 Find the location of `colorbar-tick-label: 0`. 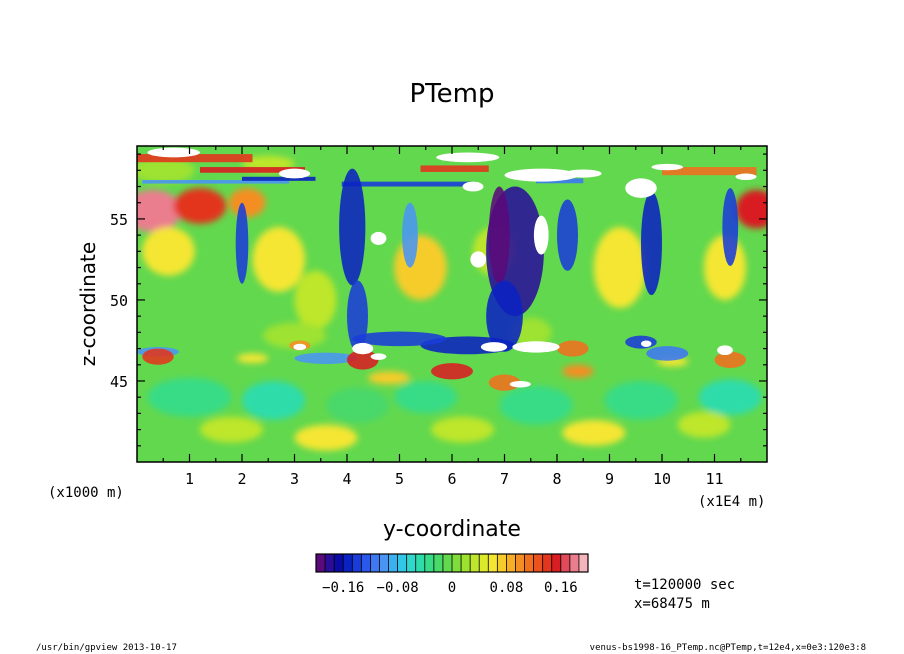

colorbar-tick-label: 0 is located at coordinates (452, 588).